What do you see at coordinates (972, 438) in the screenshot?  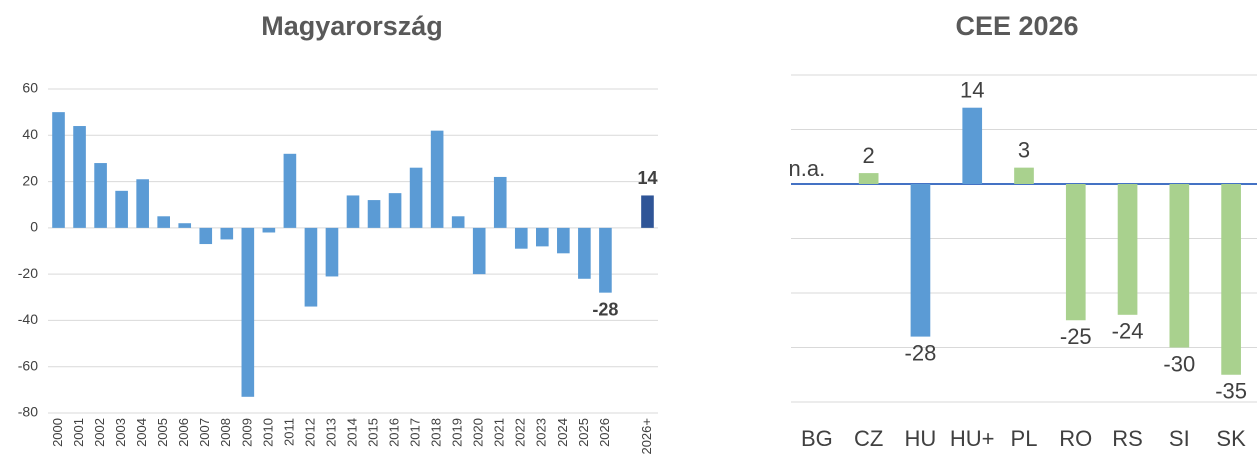 I see `x-tick-label: HU+` at bounding box center [972, 438].